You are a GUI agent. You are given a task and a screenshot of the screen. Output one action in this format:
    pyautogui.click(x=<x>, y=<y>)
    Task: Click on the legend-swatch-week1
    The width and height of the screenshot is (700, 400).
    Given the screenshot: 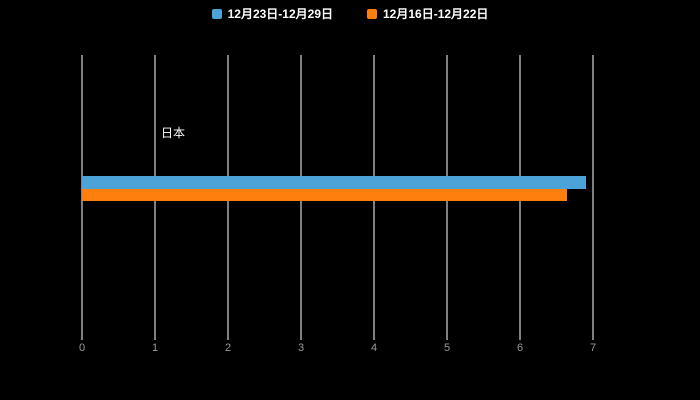 What is the action you would take?
    pyautogui.click(x=372, y=14)
    